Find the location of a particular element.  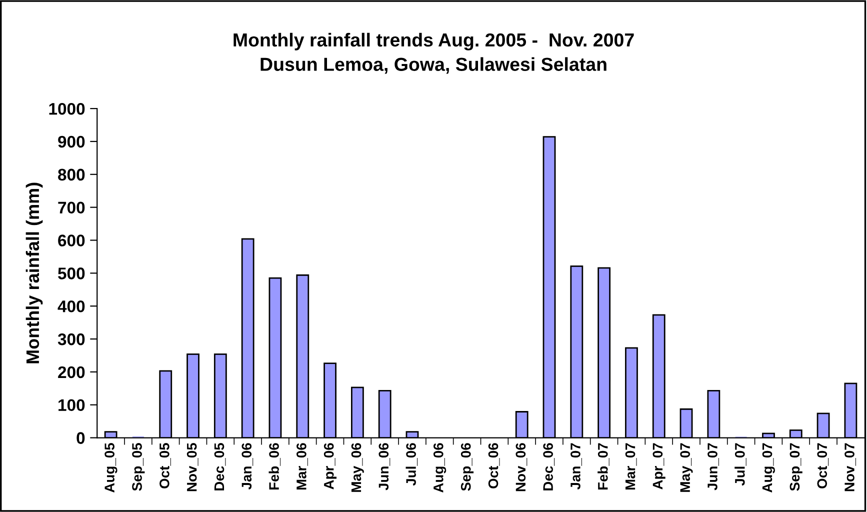

y-tick-label: 400 is located at coordinates (71, 306).